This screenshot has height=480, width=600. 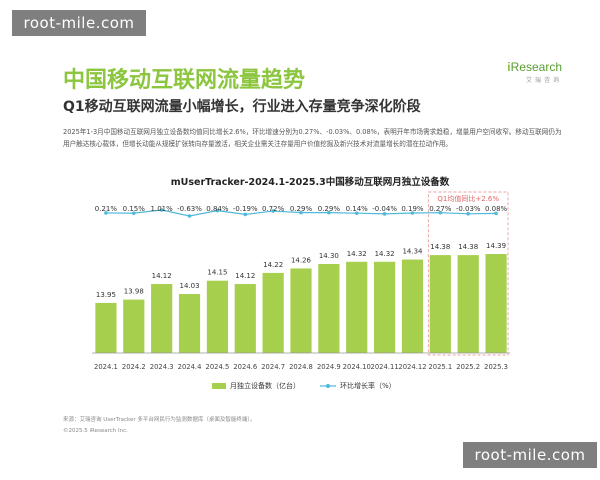 What do you see at coordinates (301, 260) in the screenshot?
I see `bar-label-2024.8: 14.26` at bounding box center [301, 260].